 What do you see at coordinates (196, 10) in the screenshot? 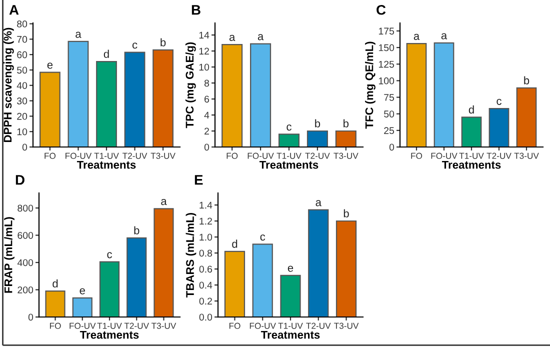
I see `chart-title: B` at bounding box center [196, 10].